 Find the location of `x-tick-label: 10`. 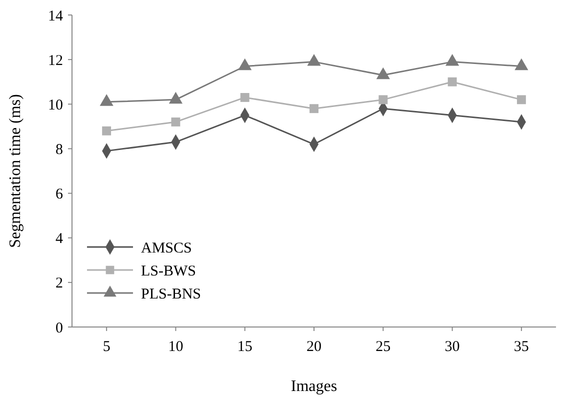

x-tick-label: 10 is located at coordinates (176, 347).